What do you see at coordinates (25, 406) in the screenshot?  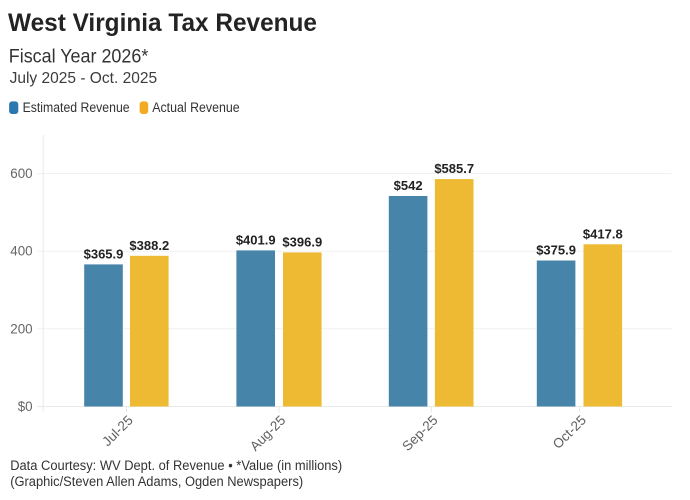 I see `svg-text: $0` at bounding box center [25, 406].